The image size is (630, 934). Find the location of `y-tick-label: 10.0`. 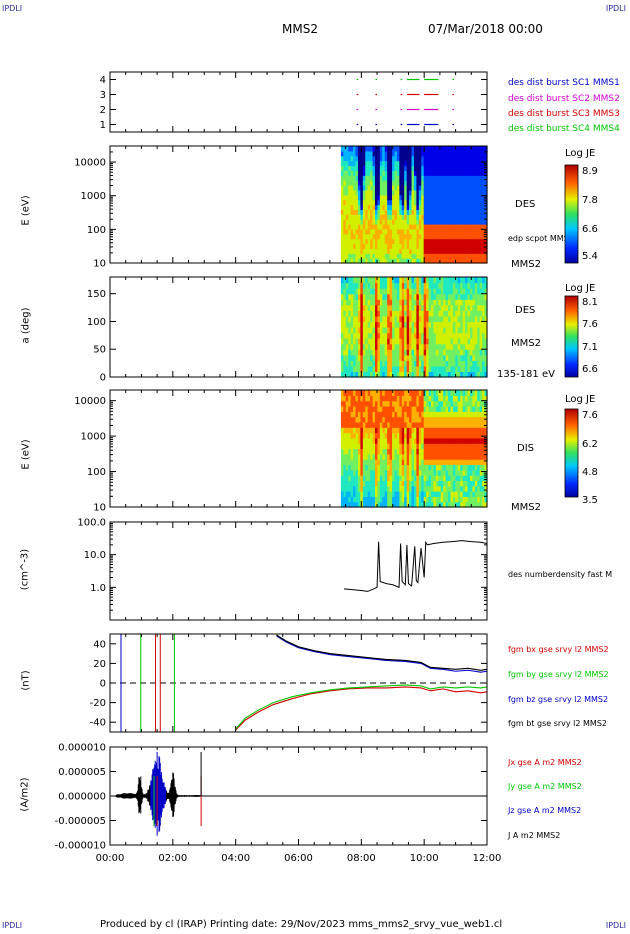

y-tick-label: 10.0 is located at coordinates (95, 555).